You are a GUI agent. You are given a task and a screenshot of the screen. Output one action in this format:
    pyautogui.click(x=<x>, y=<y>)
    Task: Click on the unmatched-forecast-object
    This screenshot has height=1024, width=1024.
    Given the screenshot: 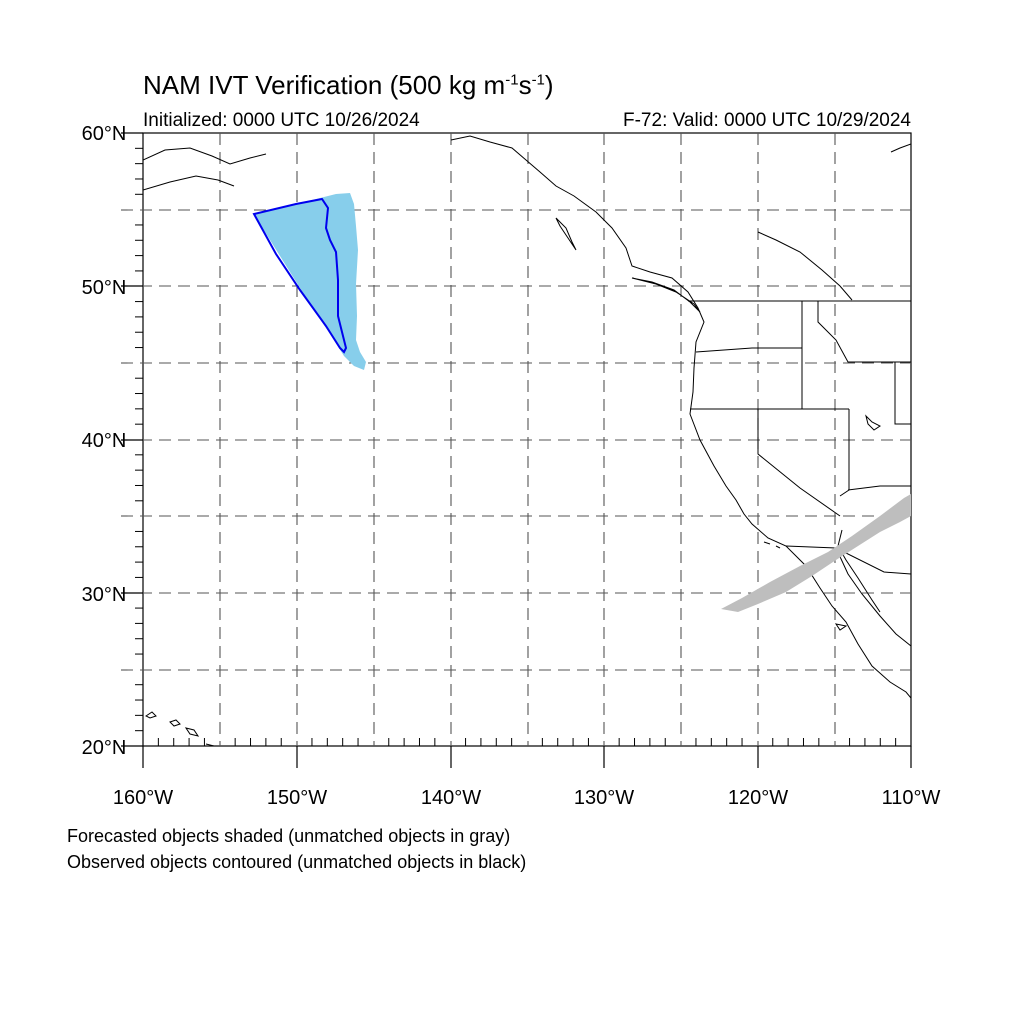 What is the action you would take?
    pyautogui.click(x=816, y=553)
    